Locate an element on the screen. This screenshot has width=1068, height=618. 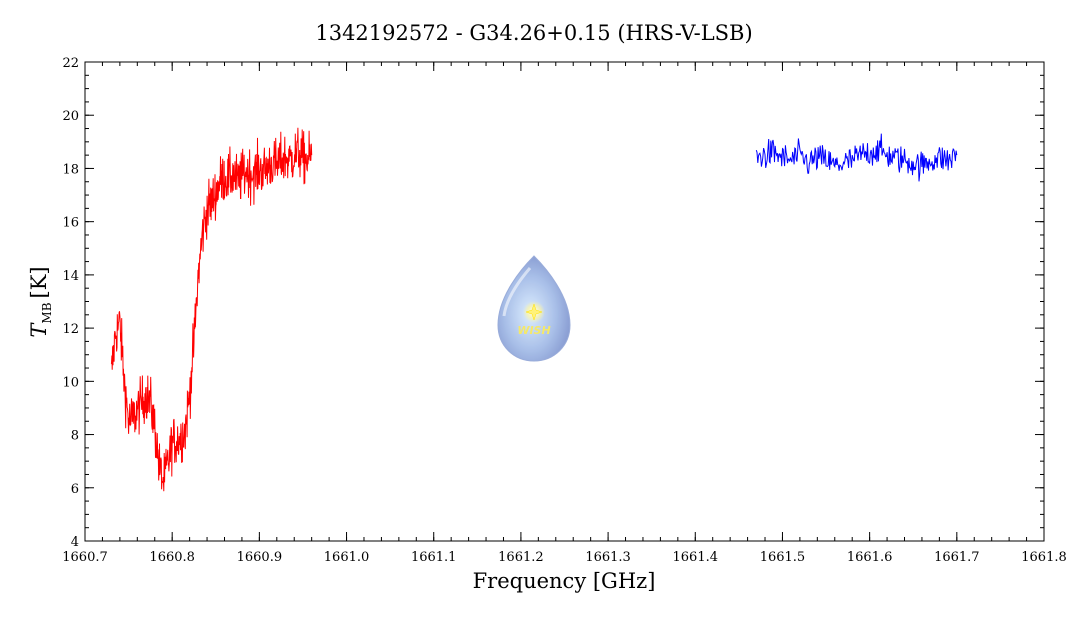
y-axis-label-sub: MB is located at coordinates (47, 312).